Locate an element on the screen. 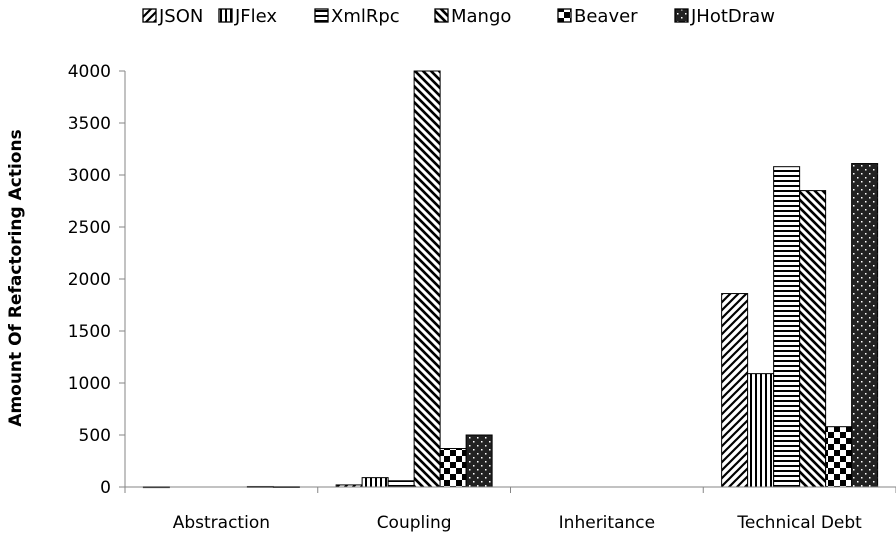 The image size is (896, 536). y-axis-label: Amount Of Refactoring Actions is located at coordinates (16, 277).